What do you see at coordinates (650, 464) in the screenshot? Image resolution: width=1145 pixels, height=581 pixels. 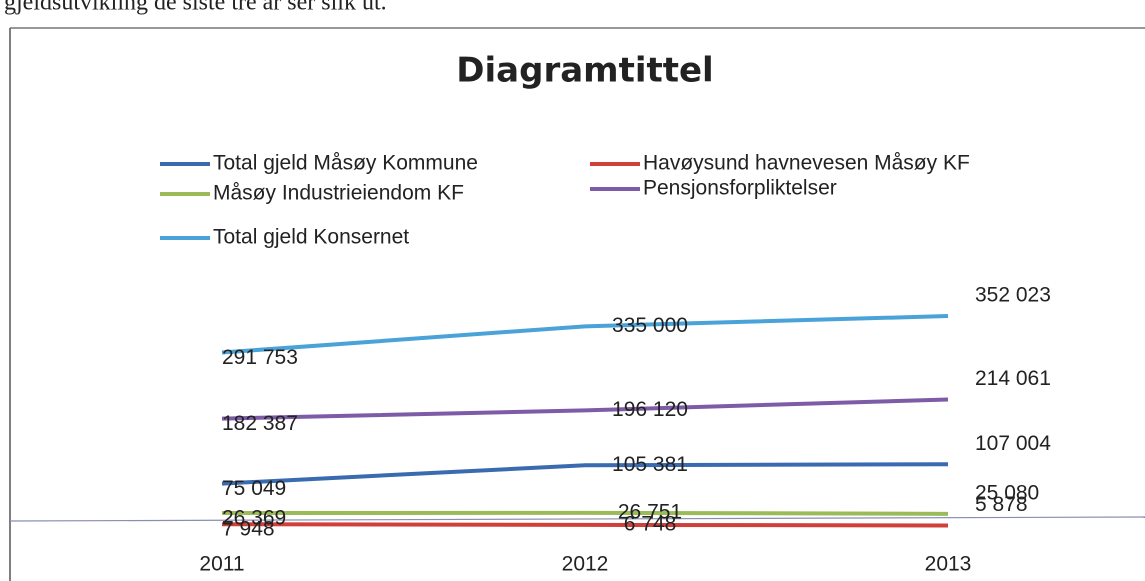 I see `data-label: 105 381` at bounding box center [650, 464].